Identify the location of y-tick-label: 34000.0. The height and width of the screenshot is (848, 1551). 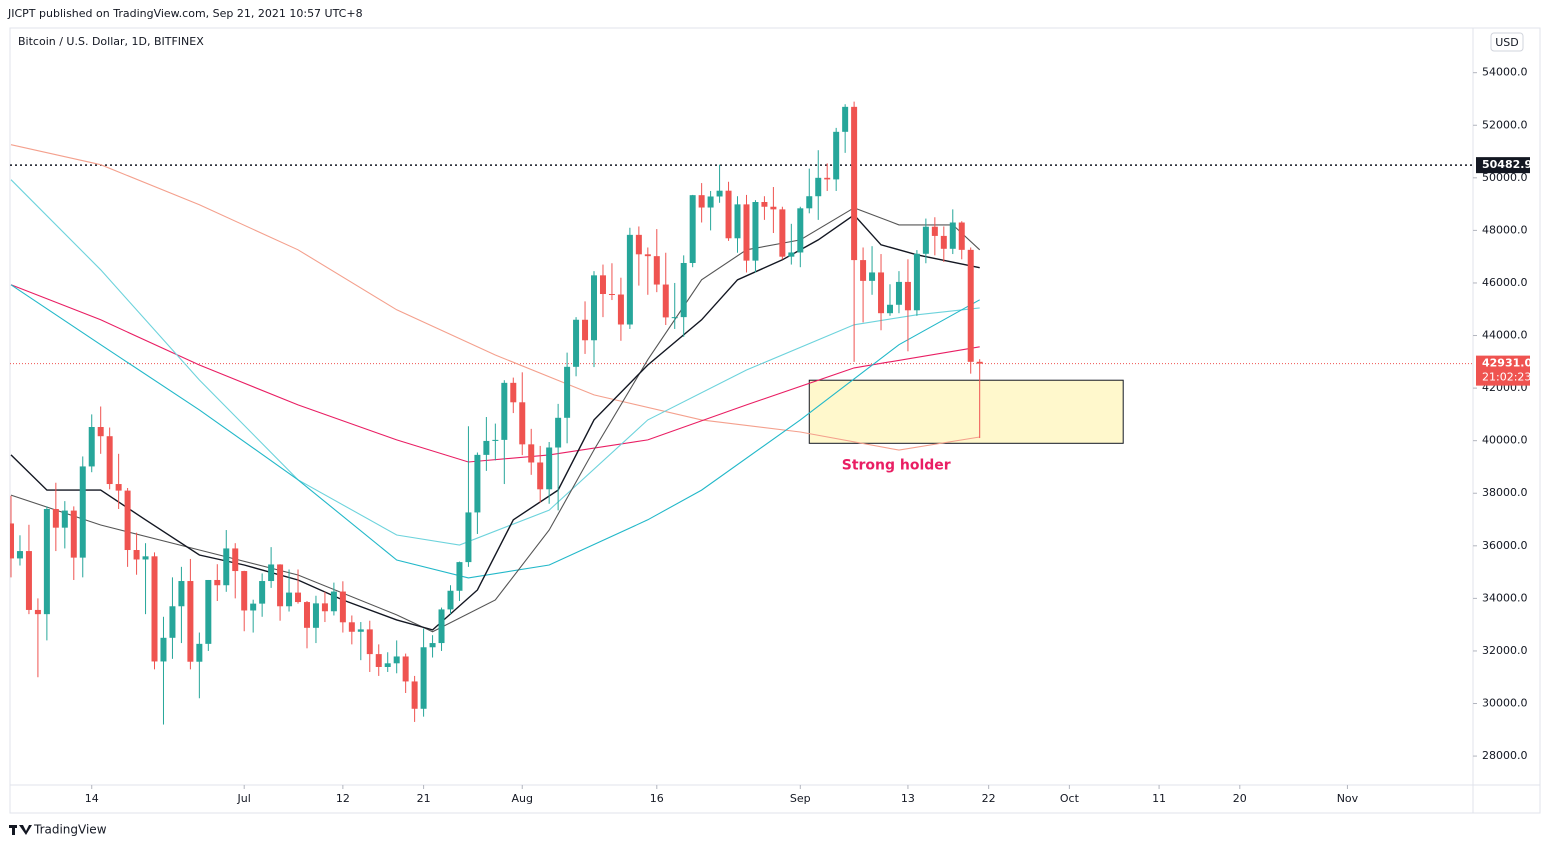
(1505, 597).